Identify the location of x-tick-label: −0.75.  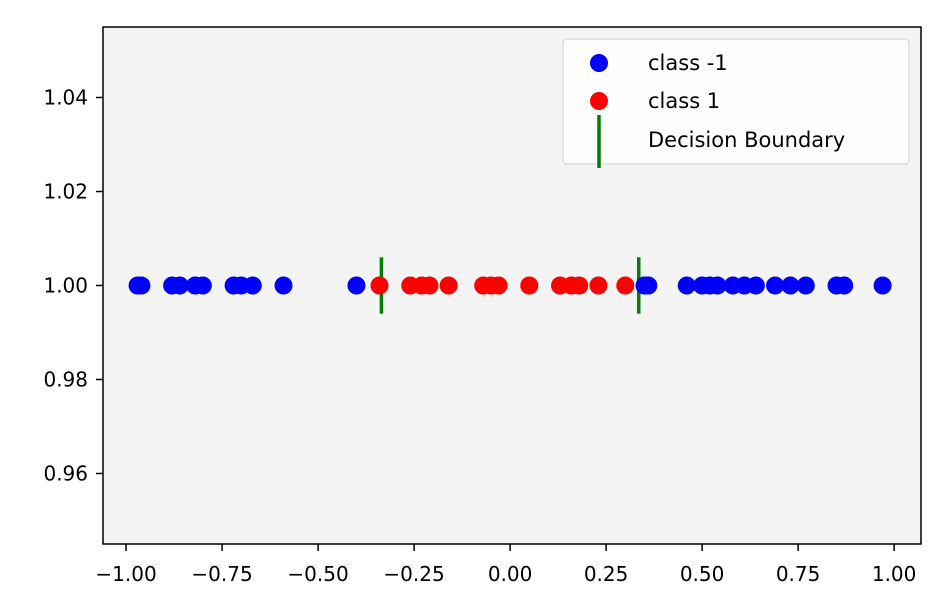
(221, 574).